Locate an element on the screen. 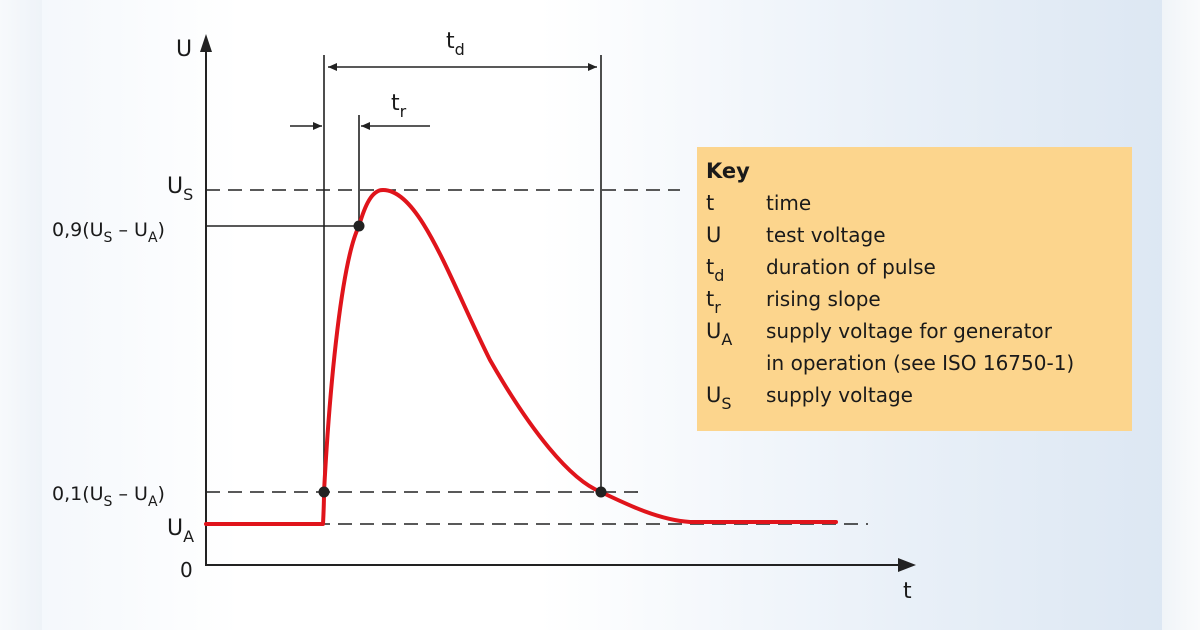 Image resolution: width=1200 pixels, height=630 pixels. key-symbol: UA is located at coordinates (719, 334).